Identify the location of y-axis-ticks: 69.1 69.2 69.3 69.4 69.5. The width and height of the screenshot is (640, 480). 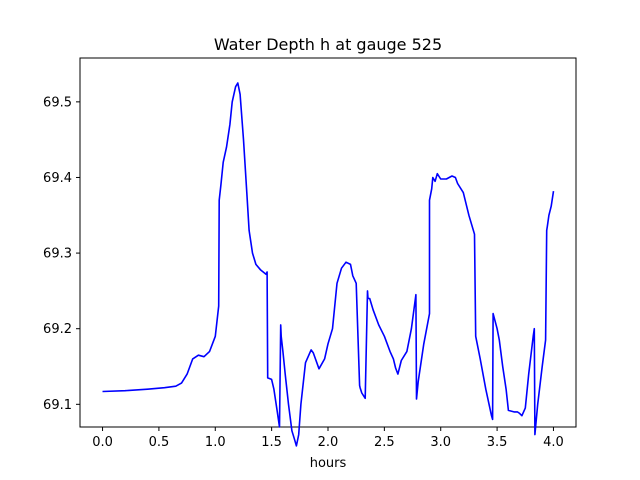
(61, 254).